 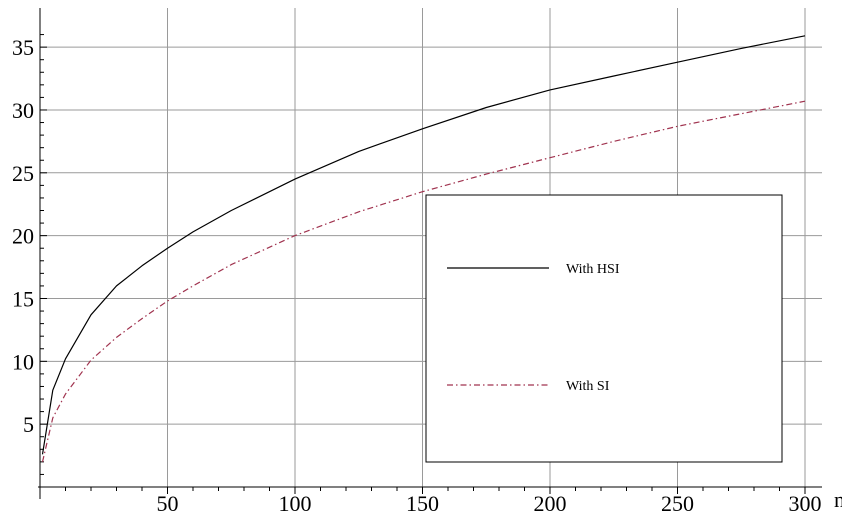 I want to click on x-axis-label: n, so click(x=838, y=499).